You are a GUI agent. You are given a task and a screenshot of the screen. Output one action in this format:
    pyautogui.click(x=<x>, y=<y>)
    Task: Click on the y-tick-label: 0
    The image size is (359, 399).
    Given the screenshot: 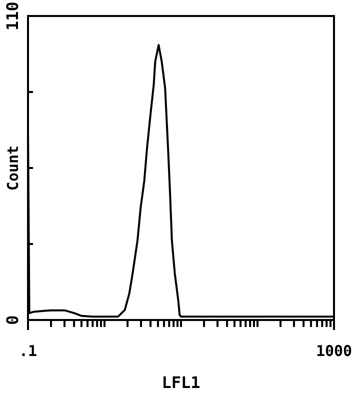 What is the action you would take?
    pyautogui.click(x=12, y=320)
    